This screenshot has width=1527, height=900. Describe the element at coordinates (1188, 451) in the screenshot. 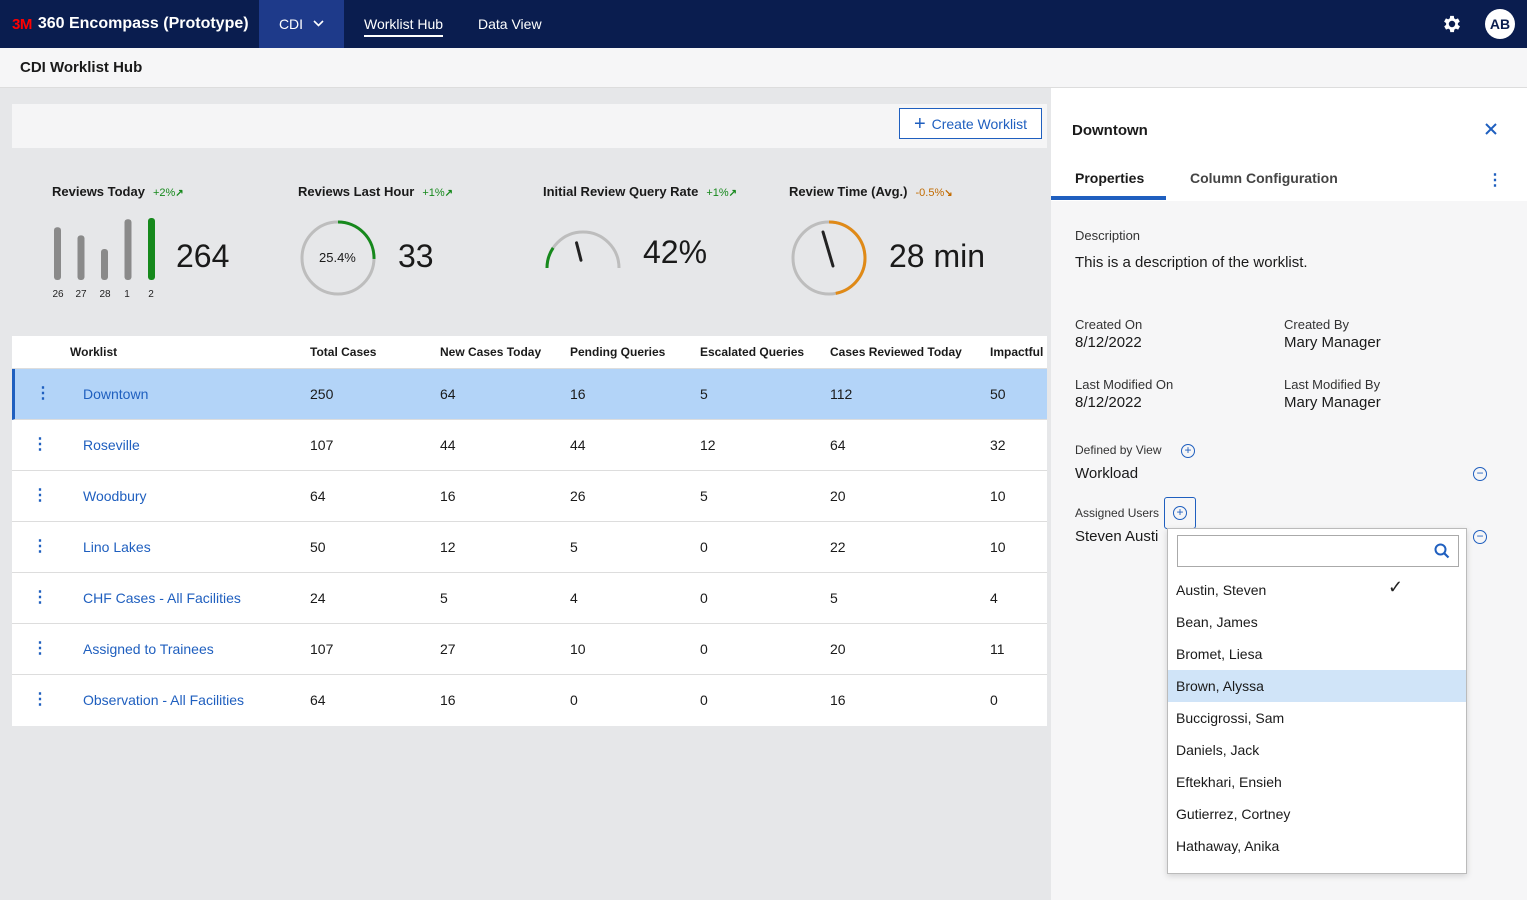

I see `add-view-icon: +` at that location.